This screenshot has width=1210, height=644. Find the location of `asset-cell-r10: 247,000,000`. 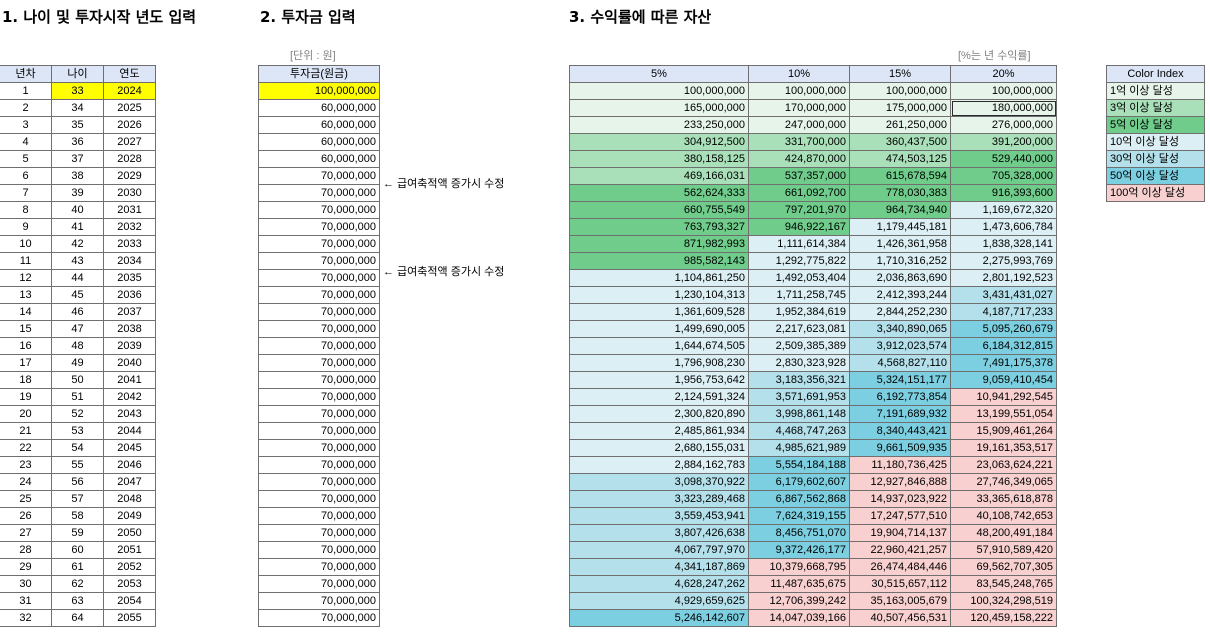

asset-cell-r10: 247,000,000 is located at coordinates (799, 125).